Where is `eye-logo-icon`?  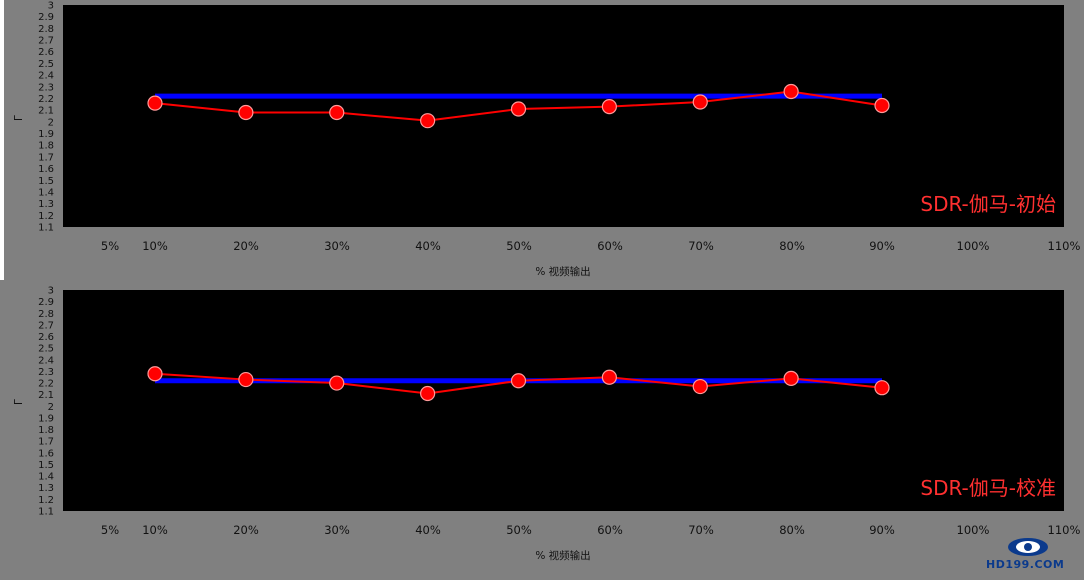
eye-logo-icon is located at coordinates (1028, 547).